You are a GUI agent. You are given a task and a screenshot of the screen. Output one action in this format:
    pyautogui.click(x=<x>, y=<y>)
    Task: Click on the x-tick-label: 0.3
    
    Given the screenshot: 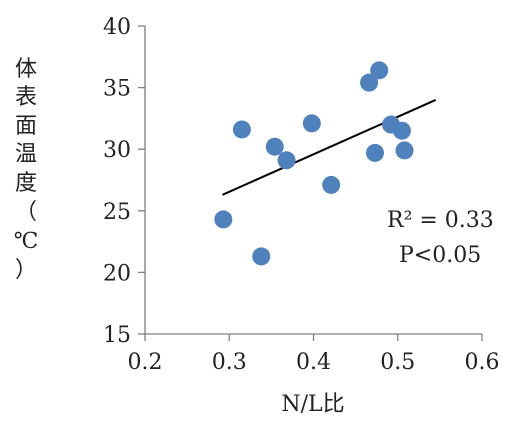 What is the action you would take?
    pyautogui.click(x=229, y=362)
    